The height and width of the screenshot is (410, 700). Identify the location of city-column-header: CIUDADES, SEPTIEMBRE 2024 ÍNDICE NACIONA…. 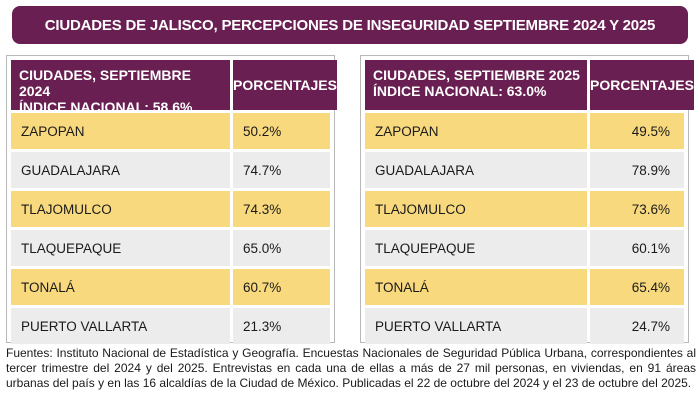
(120, 87).